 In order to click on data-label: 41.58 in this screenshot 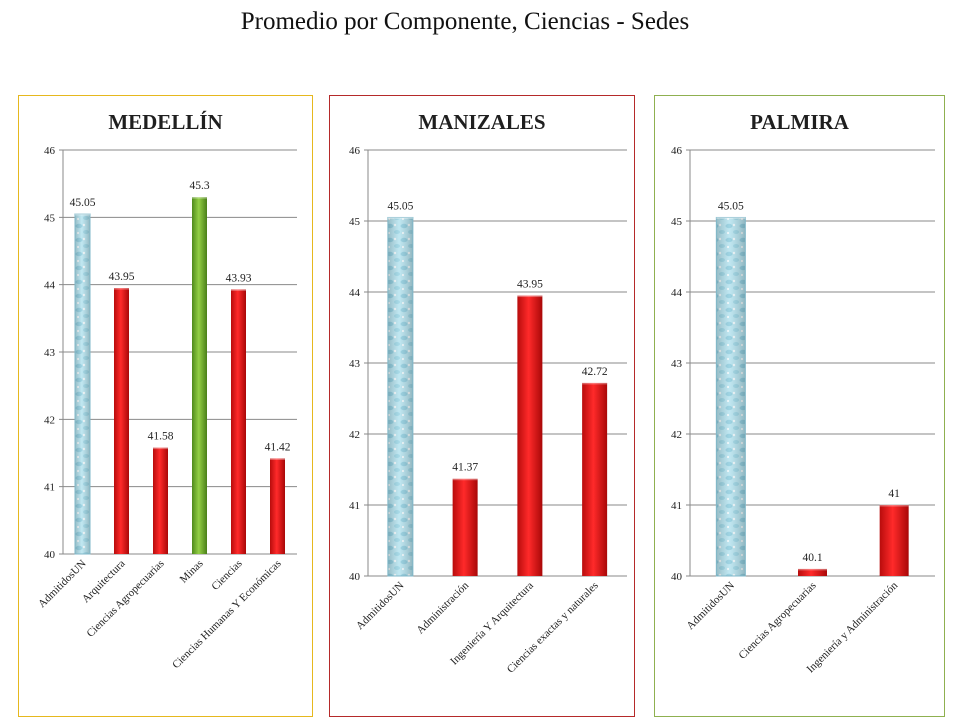, I will do `click(161, 437)`.